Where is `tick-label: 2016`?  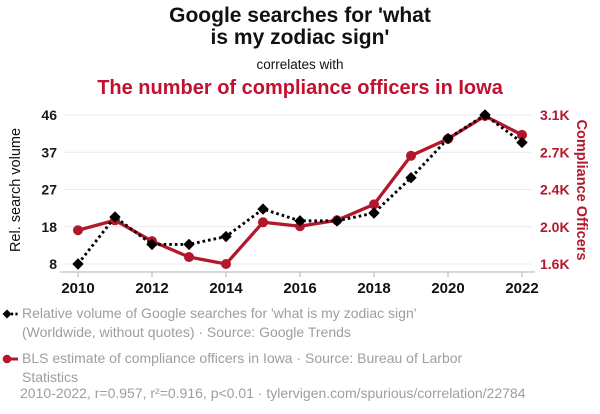 tick-label: 2016 is located at coordinates (299, 288).